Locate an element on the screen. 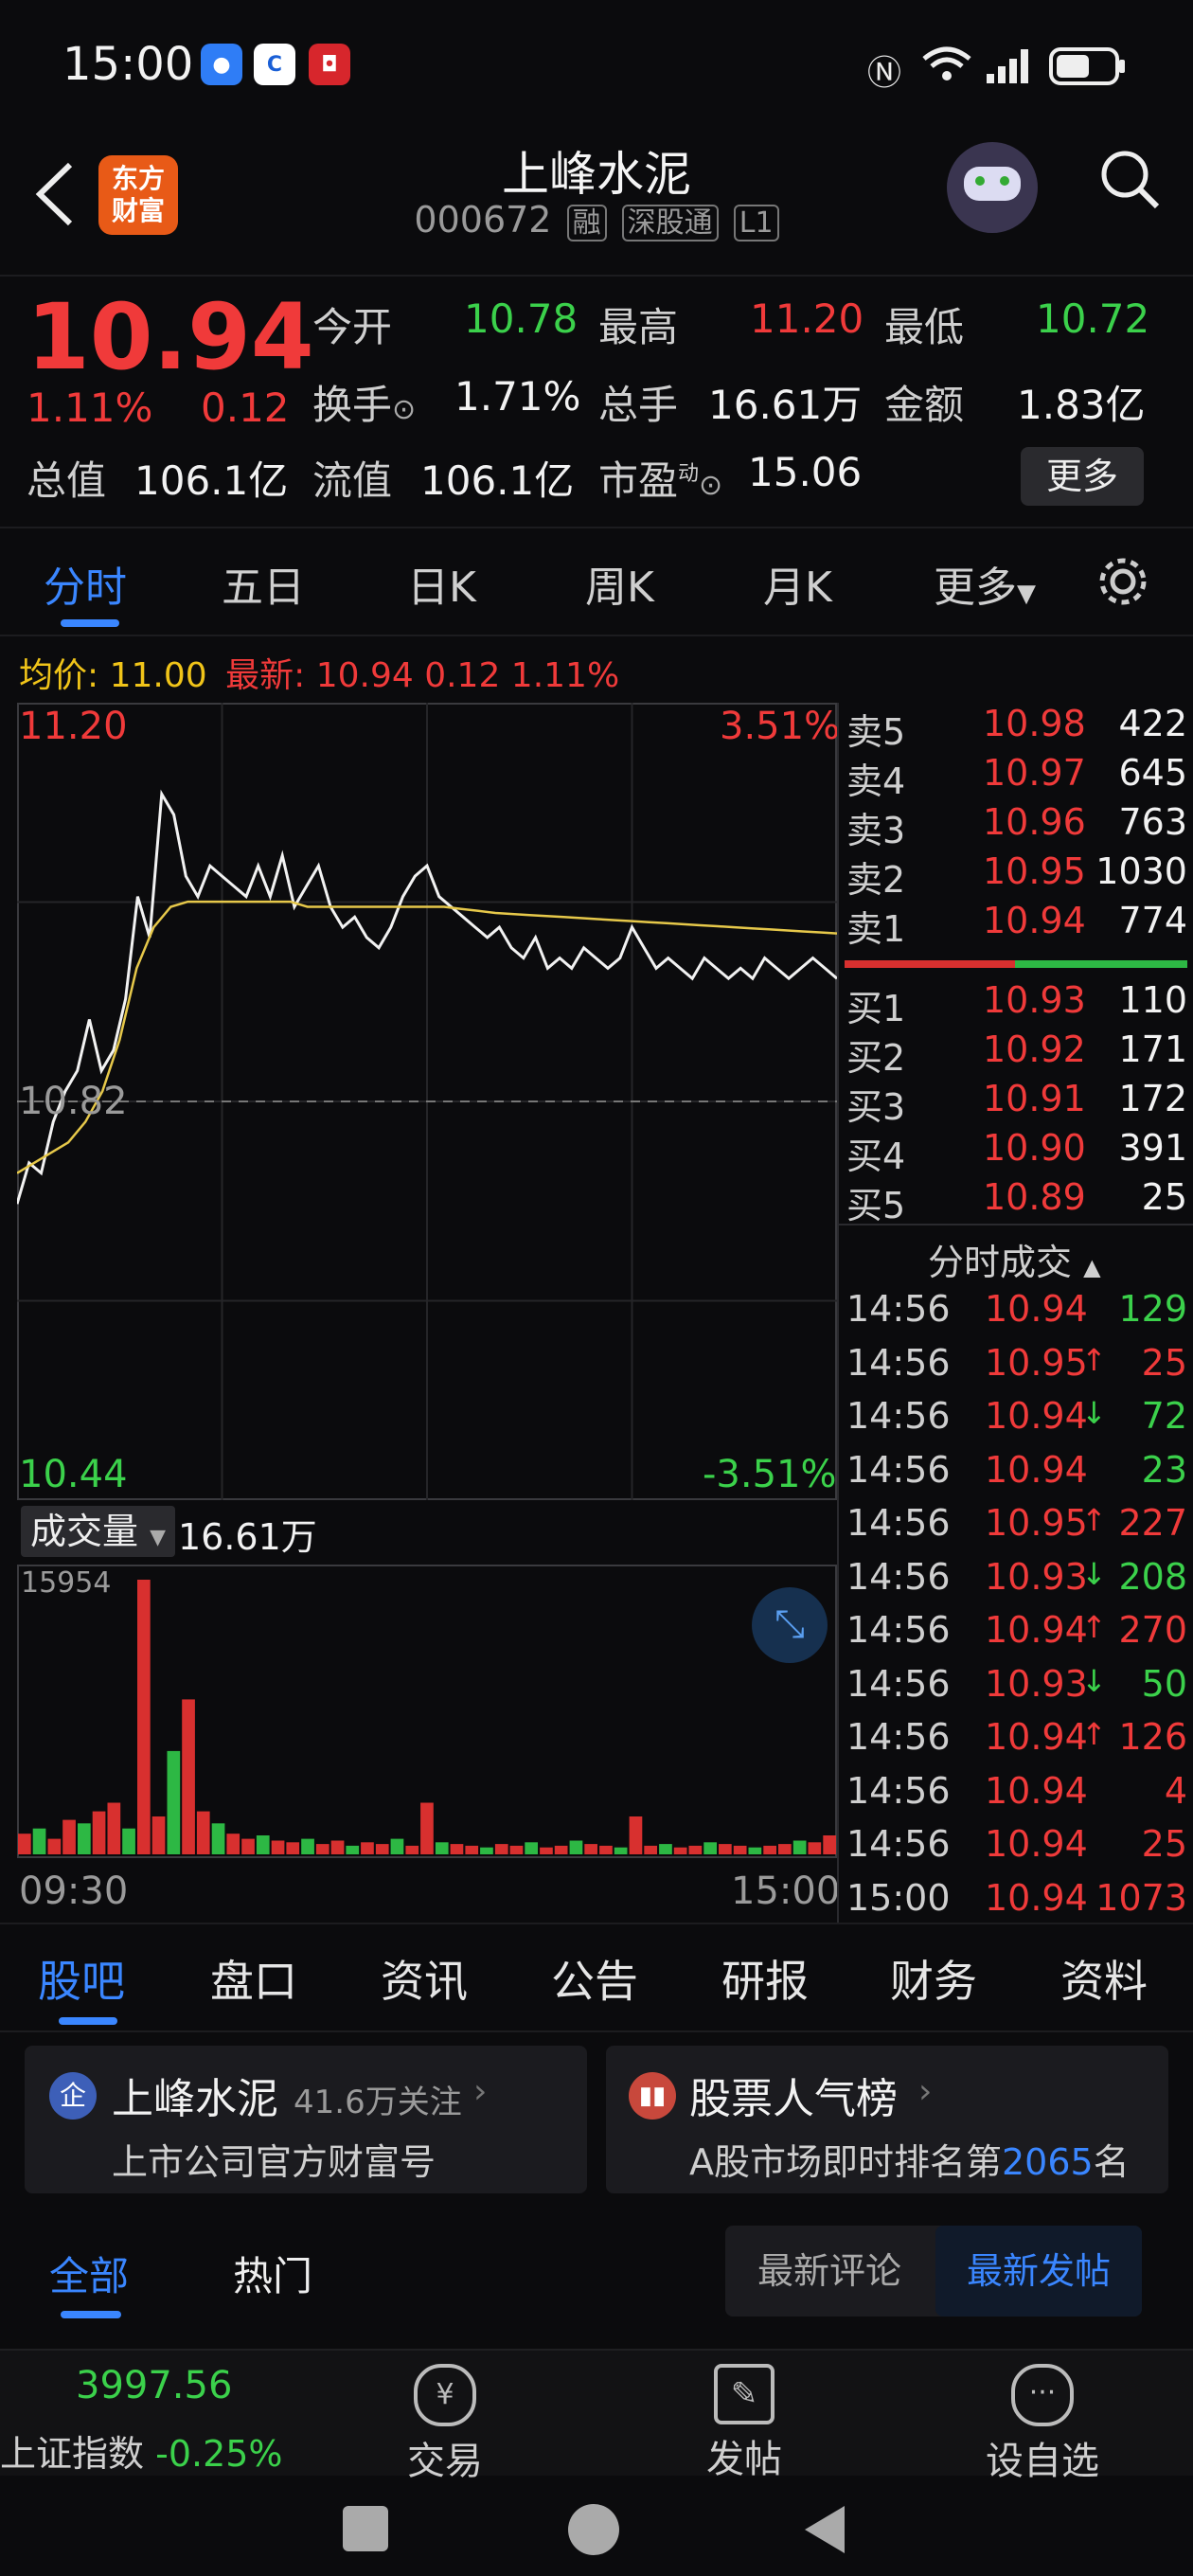 This screenshot has width=1193, height=2576. index-value: 3997.56 is located at coordinates (154, 2385).